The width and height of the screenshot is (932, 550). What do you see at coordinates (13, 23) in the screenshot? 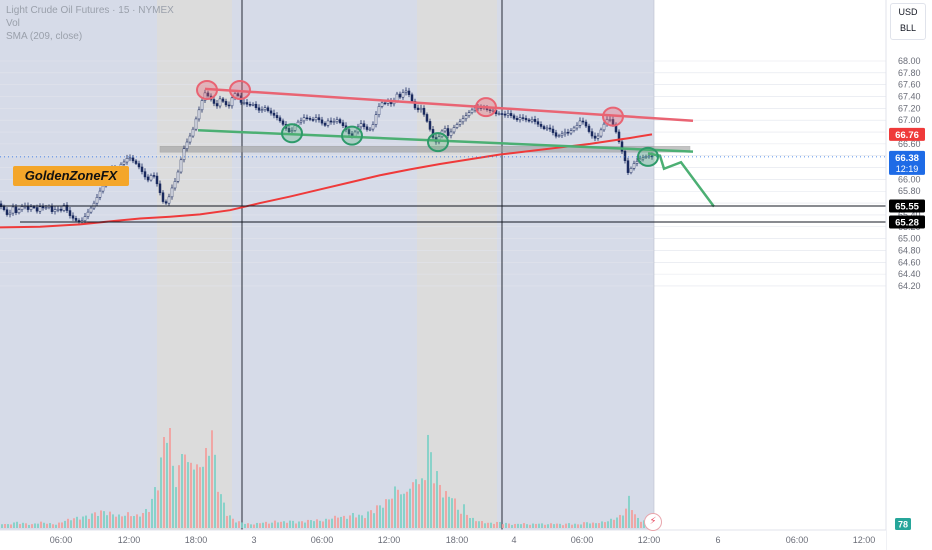
I see `volume-legend: Vol` at bounding box center [13, 23].